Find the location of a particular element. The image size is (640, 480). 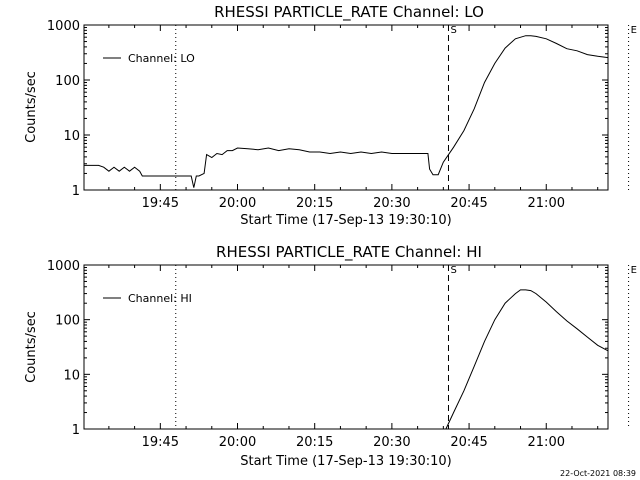

lo-plot-area: Channel: LO is located at coordinates (149, 58).